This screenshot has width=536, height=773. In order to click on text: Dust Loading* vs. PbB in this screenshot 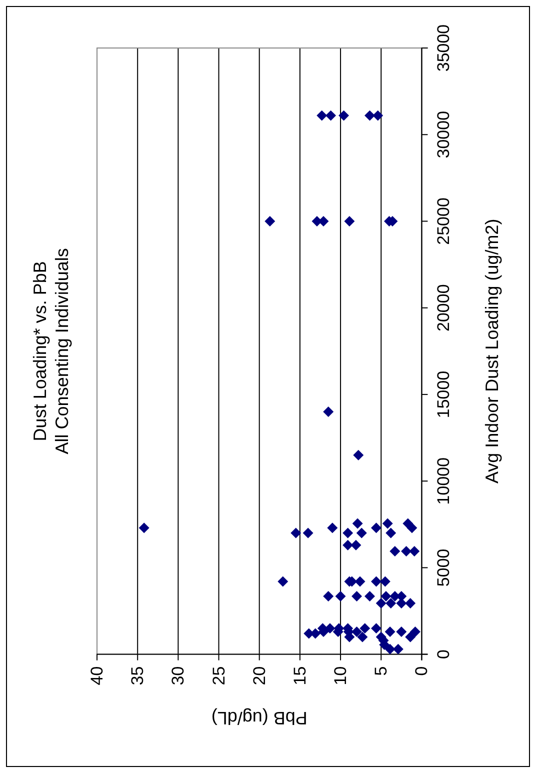, I will do `click(40, 351)`.